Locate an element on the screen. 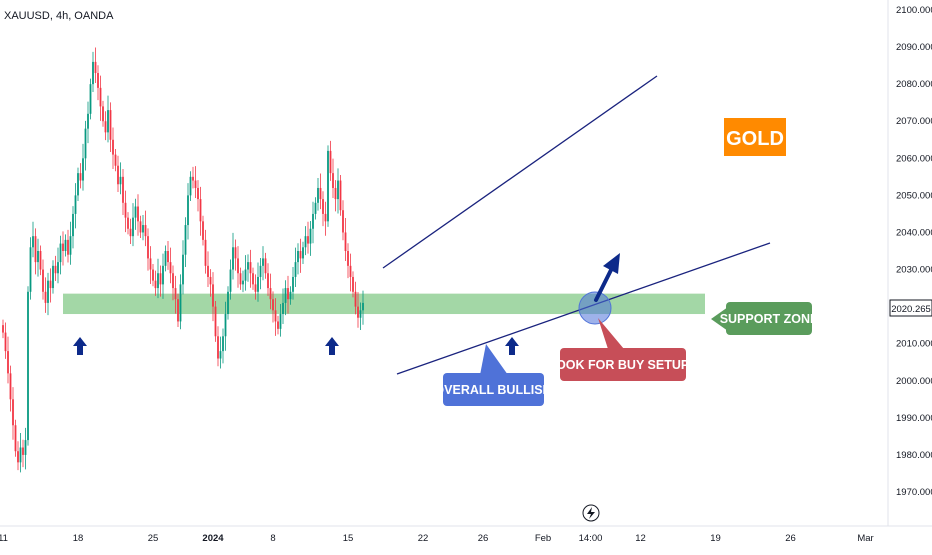 The height and width of the screenshot is (555, 932). time-tick-label: 19 is located at coordinates (715, 538).